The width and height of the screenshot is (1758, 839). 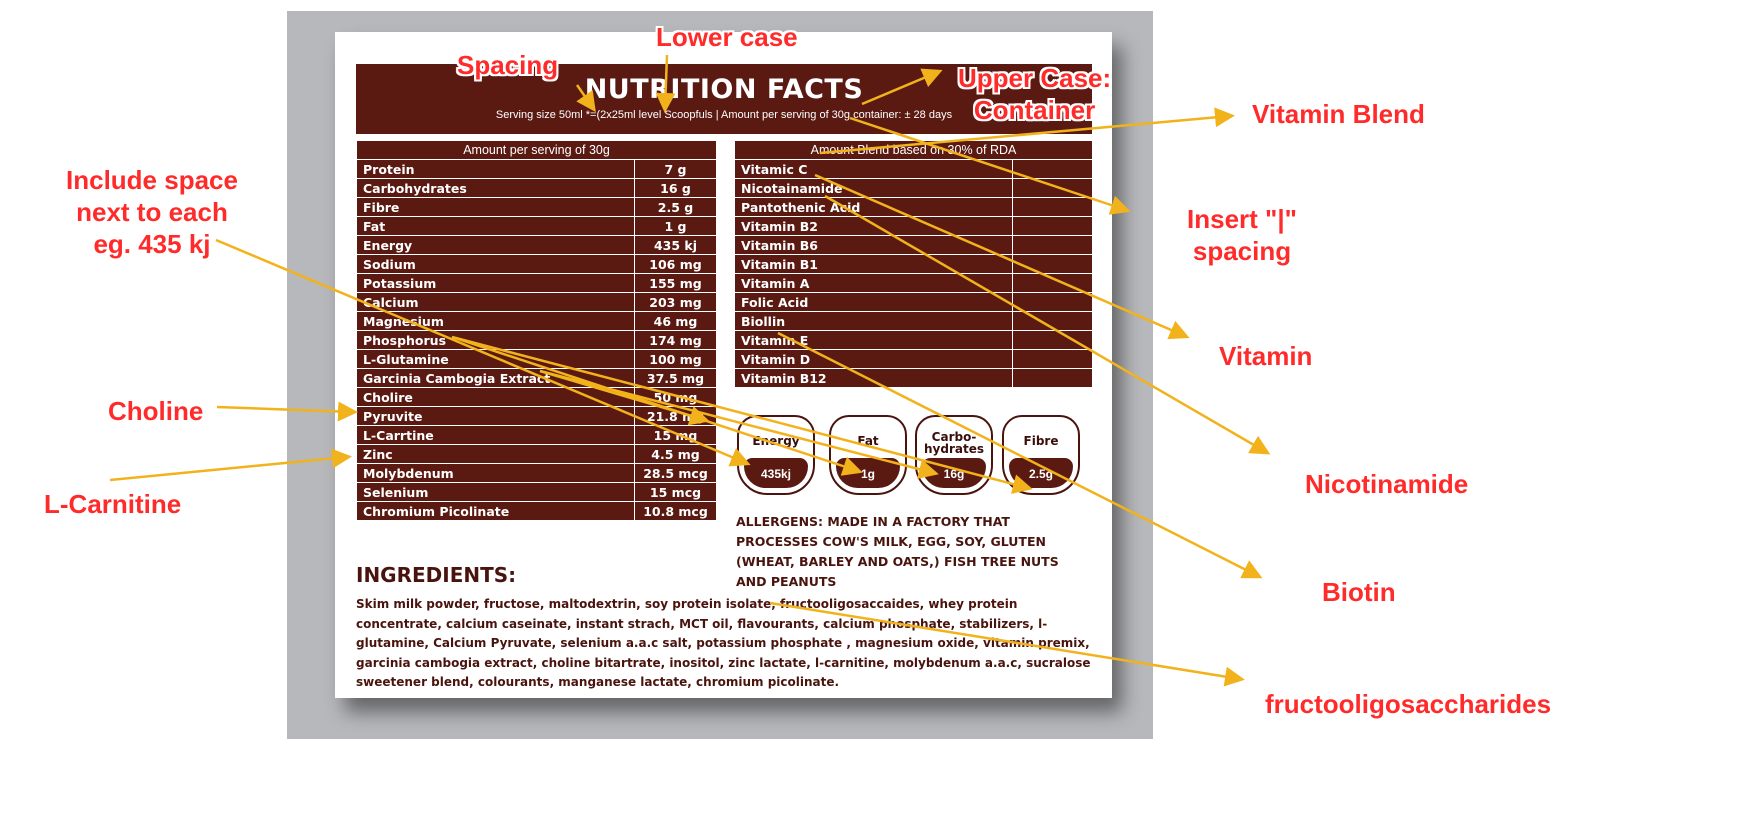 I want to click on annotation-l-carnitine: L-Carnitine, so click(x=113, y=504).